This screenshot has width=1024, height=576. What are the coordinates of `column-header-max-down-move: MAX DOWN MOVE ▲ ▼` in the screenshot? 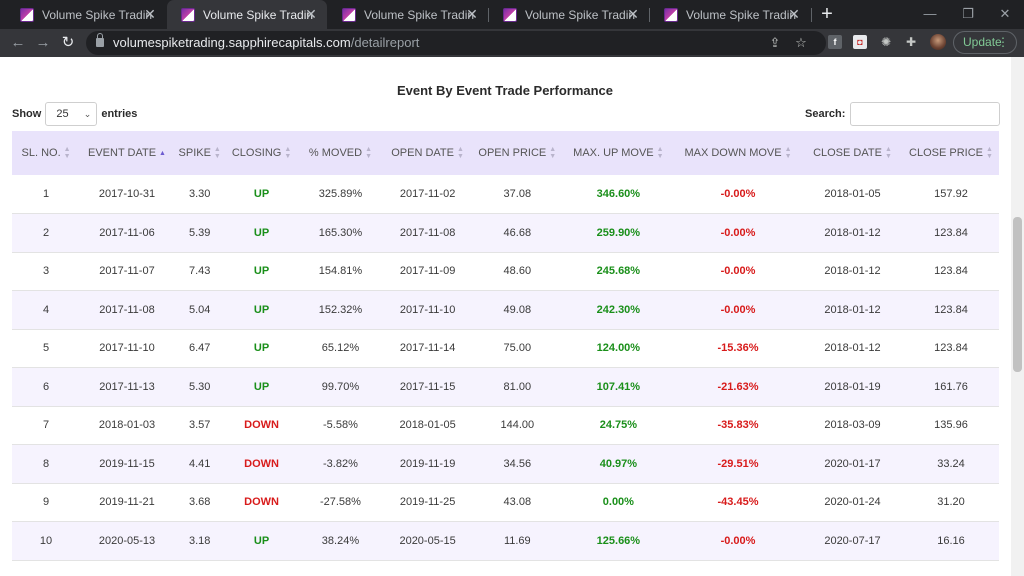 It's located at (738, 153).